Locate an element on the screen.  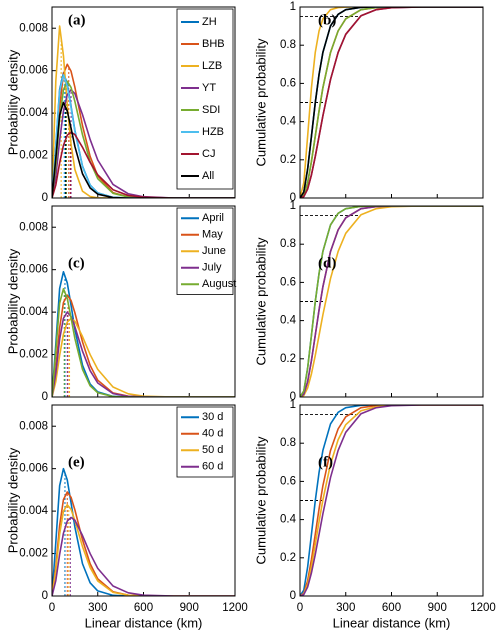
panel-label: (e) is located at coordinates (76, 462).